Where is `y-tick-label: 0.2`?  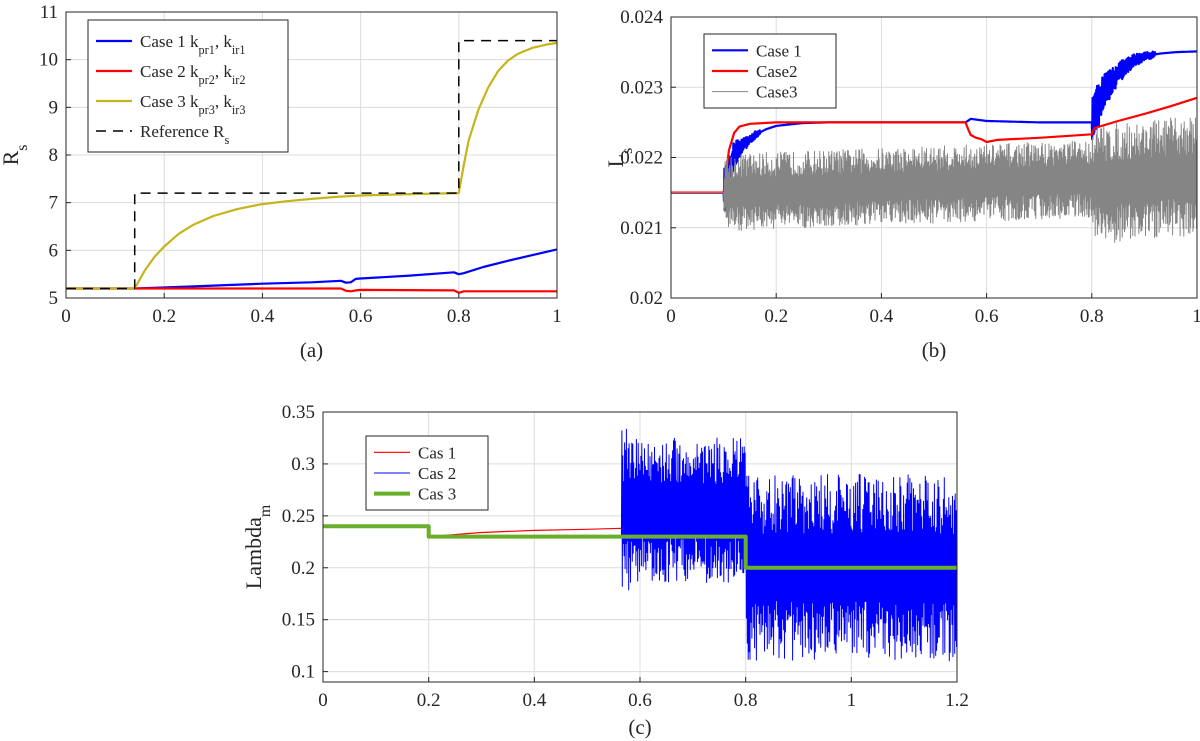 y-tick-label: 0.2 is located at coordinates (303, 568).